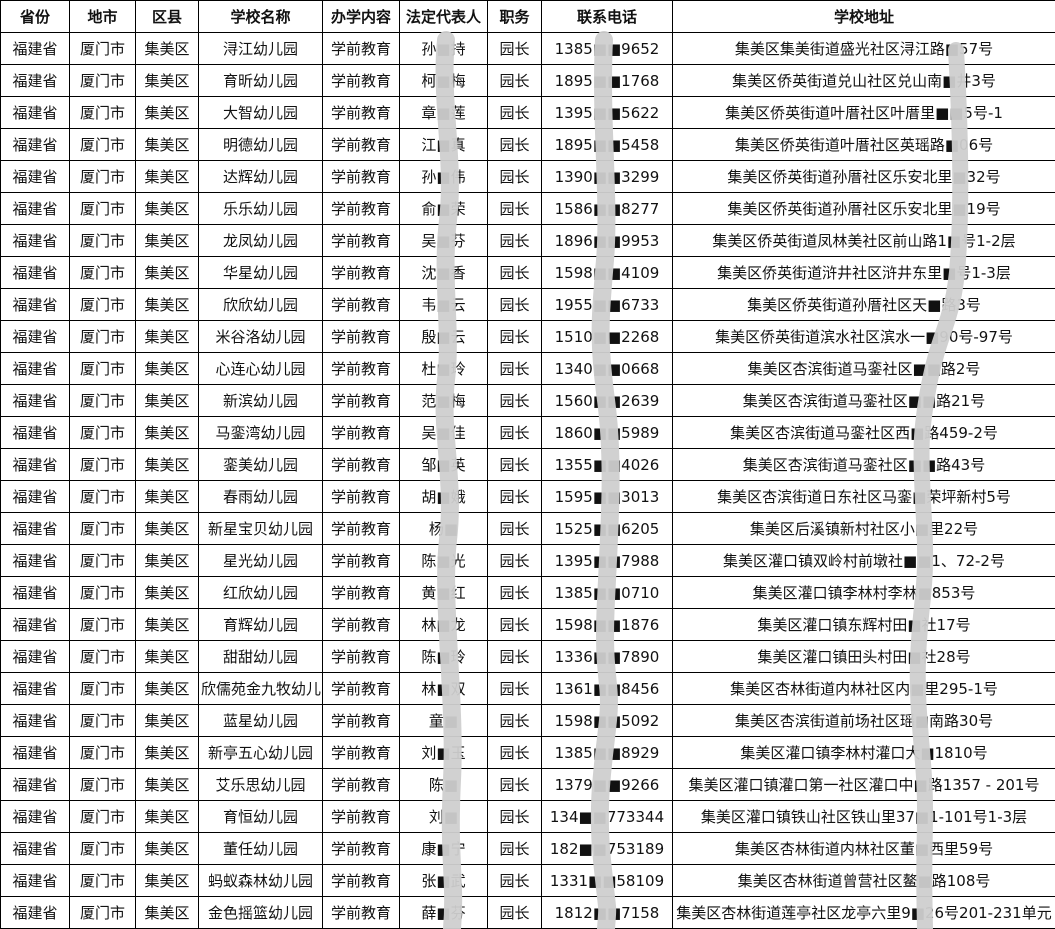 The image size is (1055, 929). What do you see at coordinates (443, 656) in the screenshot?
I see `cell-legal-rep: 陈■玲` at bounding box center [443, 656].